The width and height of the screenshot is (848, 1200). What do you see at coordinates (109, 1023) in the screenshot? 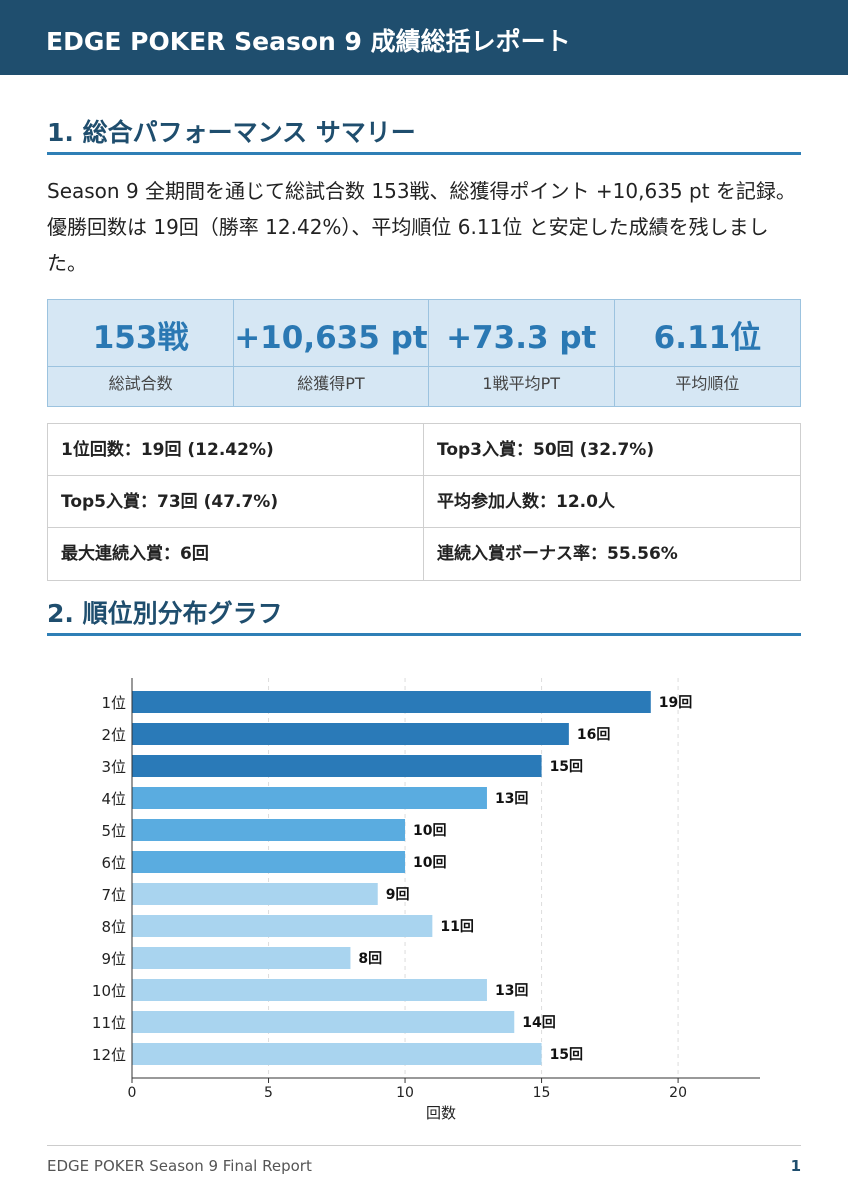
I see `category-label: 11位` at bounding box center [109, 1023].